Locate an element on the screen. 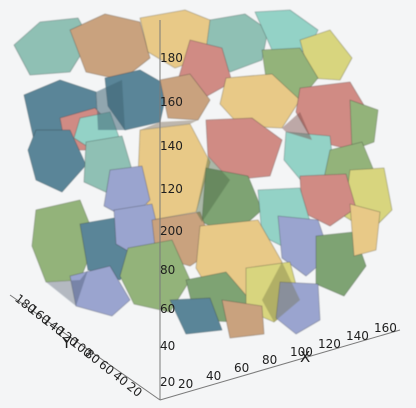  z-tick-label: 140 is located at coordinates (171, 146).